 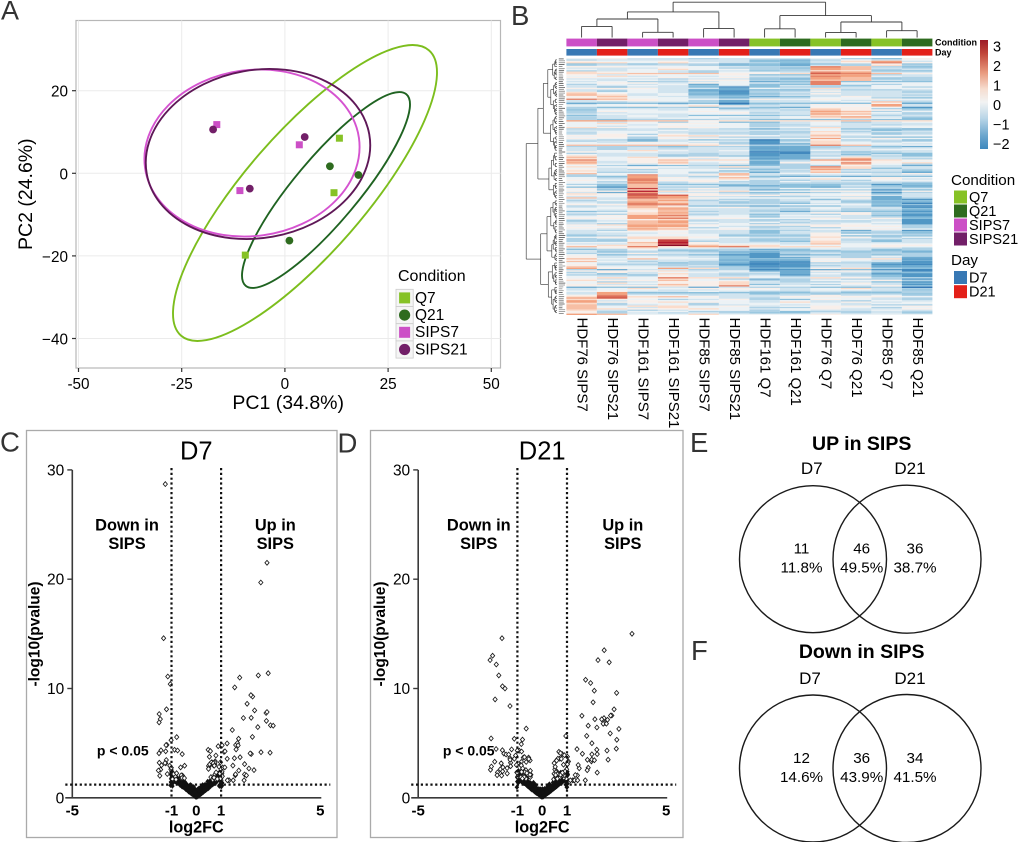 What do you see at coordinates (861, 568) in the screenshot?
I see `svg-text: 49.5%` at bounding box center [861, 568].